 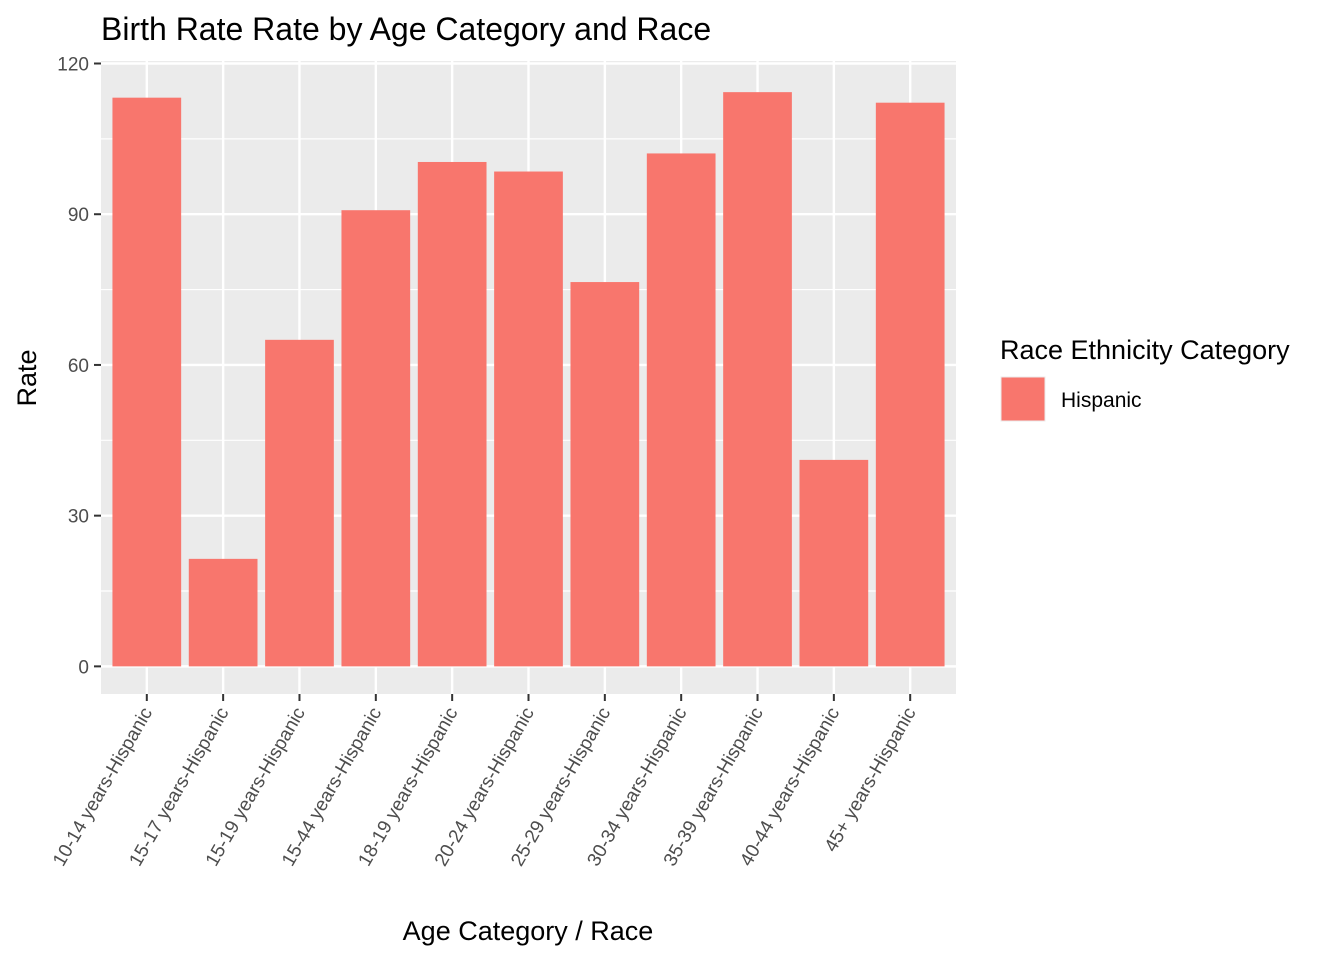 I want to click on chart-title: Birth Rate Rate by Age Category and Race, so click(x=406, y=29).